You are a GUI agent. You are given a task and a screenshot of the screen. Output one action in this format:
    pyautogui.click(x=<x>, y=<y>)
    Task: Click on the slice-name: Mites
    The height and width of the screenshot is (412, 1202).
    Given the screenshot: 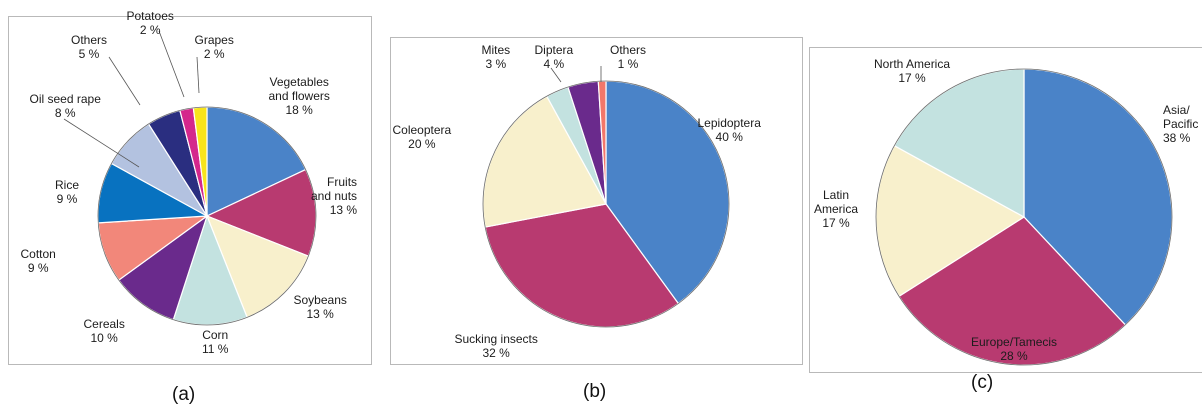 What is the action you would take?
    pyautogui.click(x=496, y=50)
    